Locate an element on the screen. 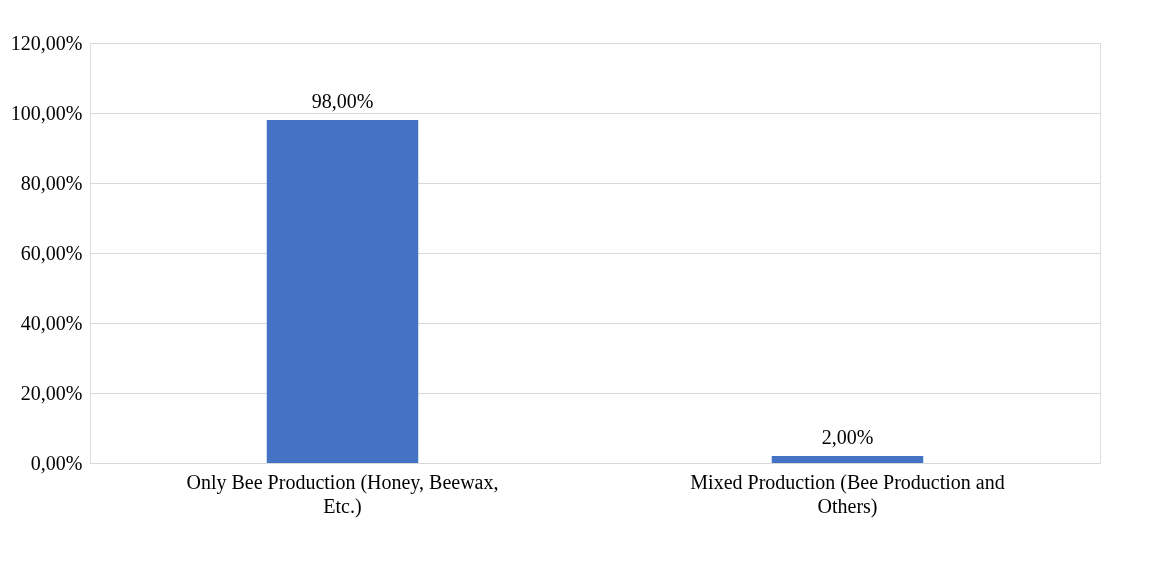 Image resolution: width=1165 pixels, height=576 pixels. data-label: 2,00% is located at coordinates (847, 437).